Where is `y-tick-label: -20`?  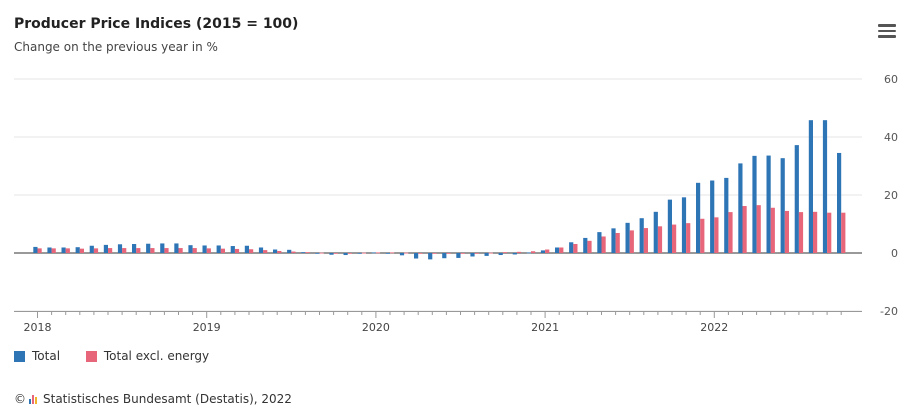
y-tick-label: -20 is located at coordinates (889, 311).